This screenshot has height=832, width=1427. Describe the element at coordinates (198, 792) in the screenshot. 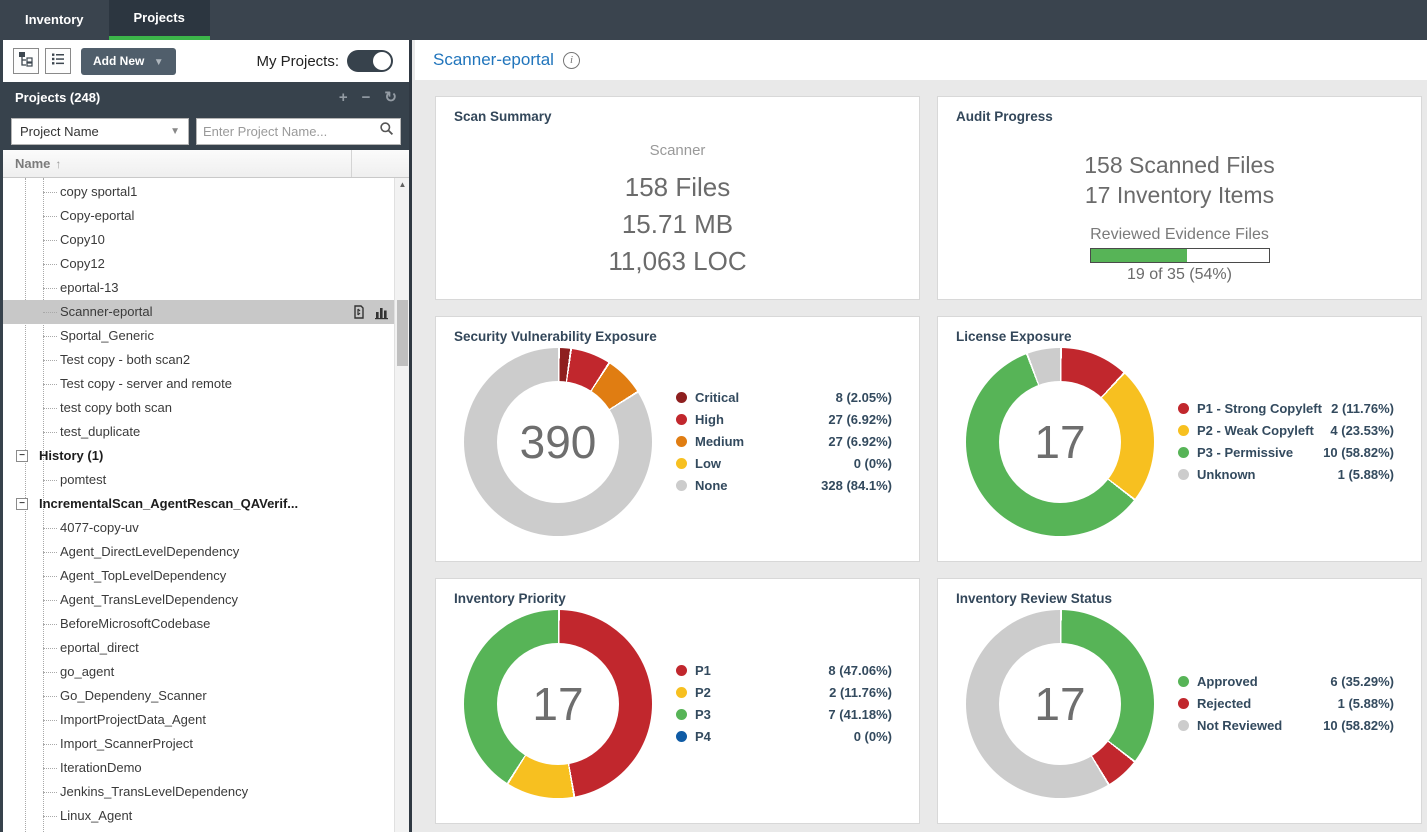

I see `tree-item: Jenkins_TransLevelDependency` at that location.